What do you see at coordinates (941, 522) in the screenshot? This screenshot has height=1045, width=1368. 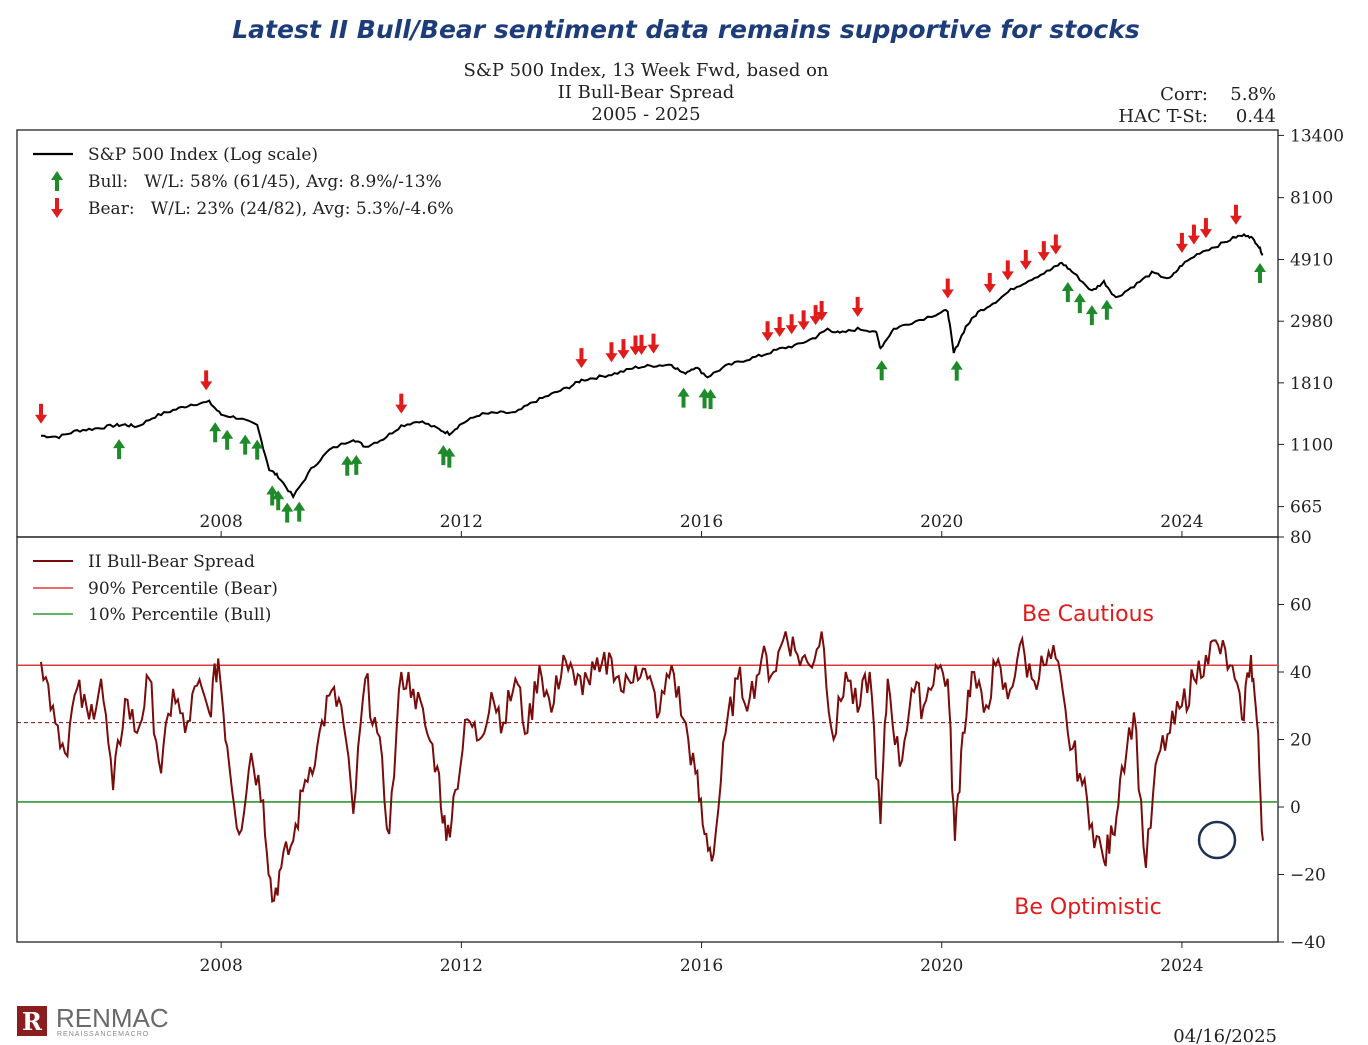 I see `top-x-tick-label: 2020` at bounding box center [941, 522].